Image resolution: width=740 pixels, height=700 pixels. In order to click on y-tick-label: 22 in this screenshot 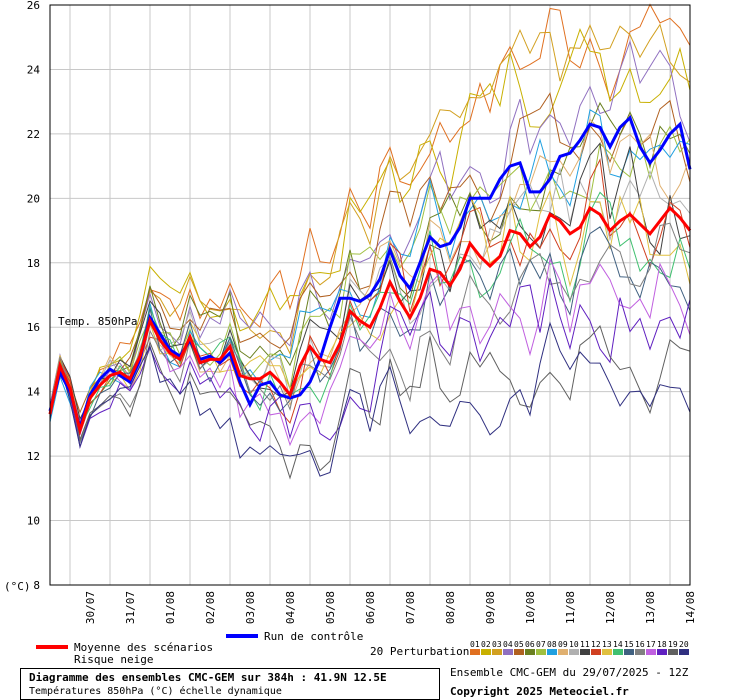, I will do `click(33, 134)`.